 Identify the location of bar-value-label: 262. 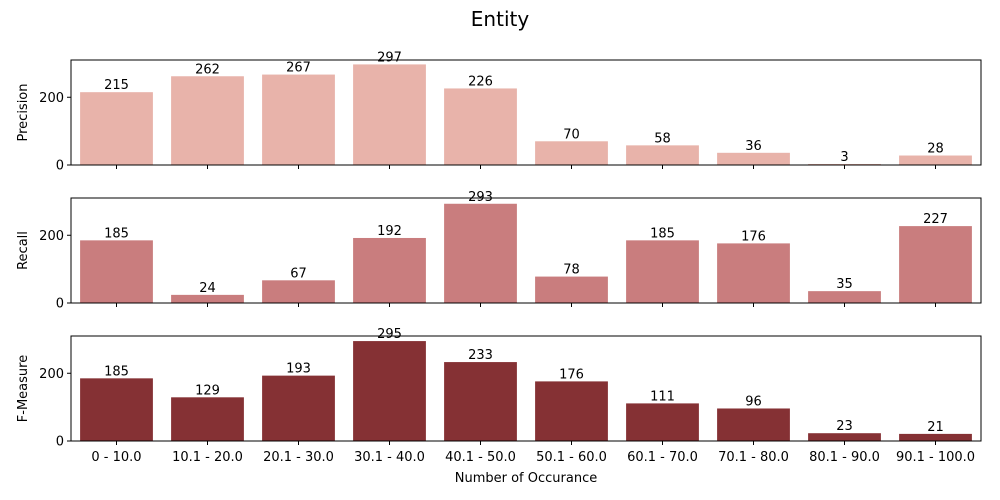
(207, 69).